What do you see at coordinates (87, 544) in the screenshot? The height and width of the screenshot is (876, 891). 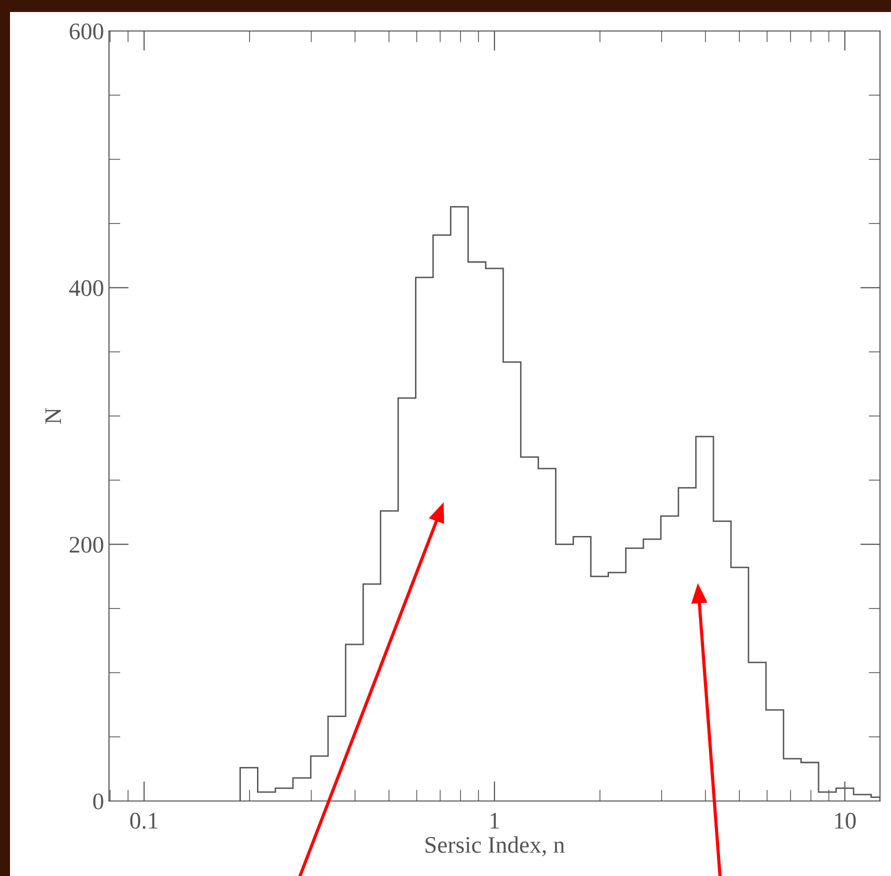 I see `y-tick-label: 200` at bounding box center [87, 544].